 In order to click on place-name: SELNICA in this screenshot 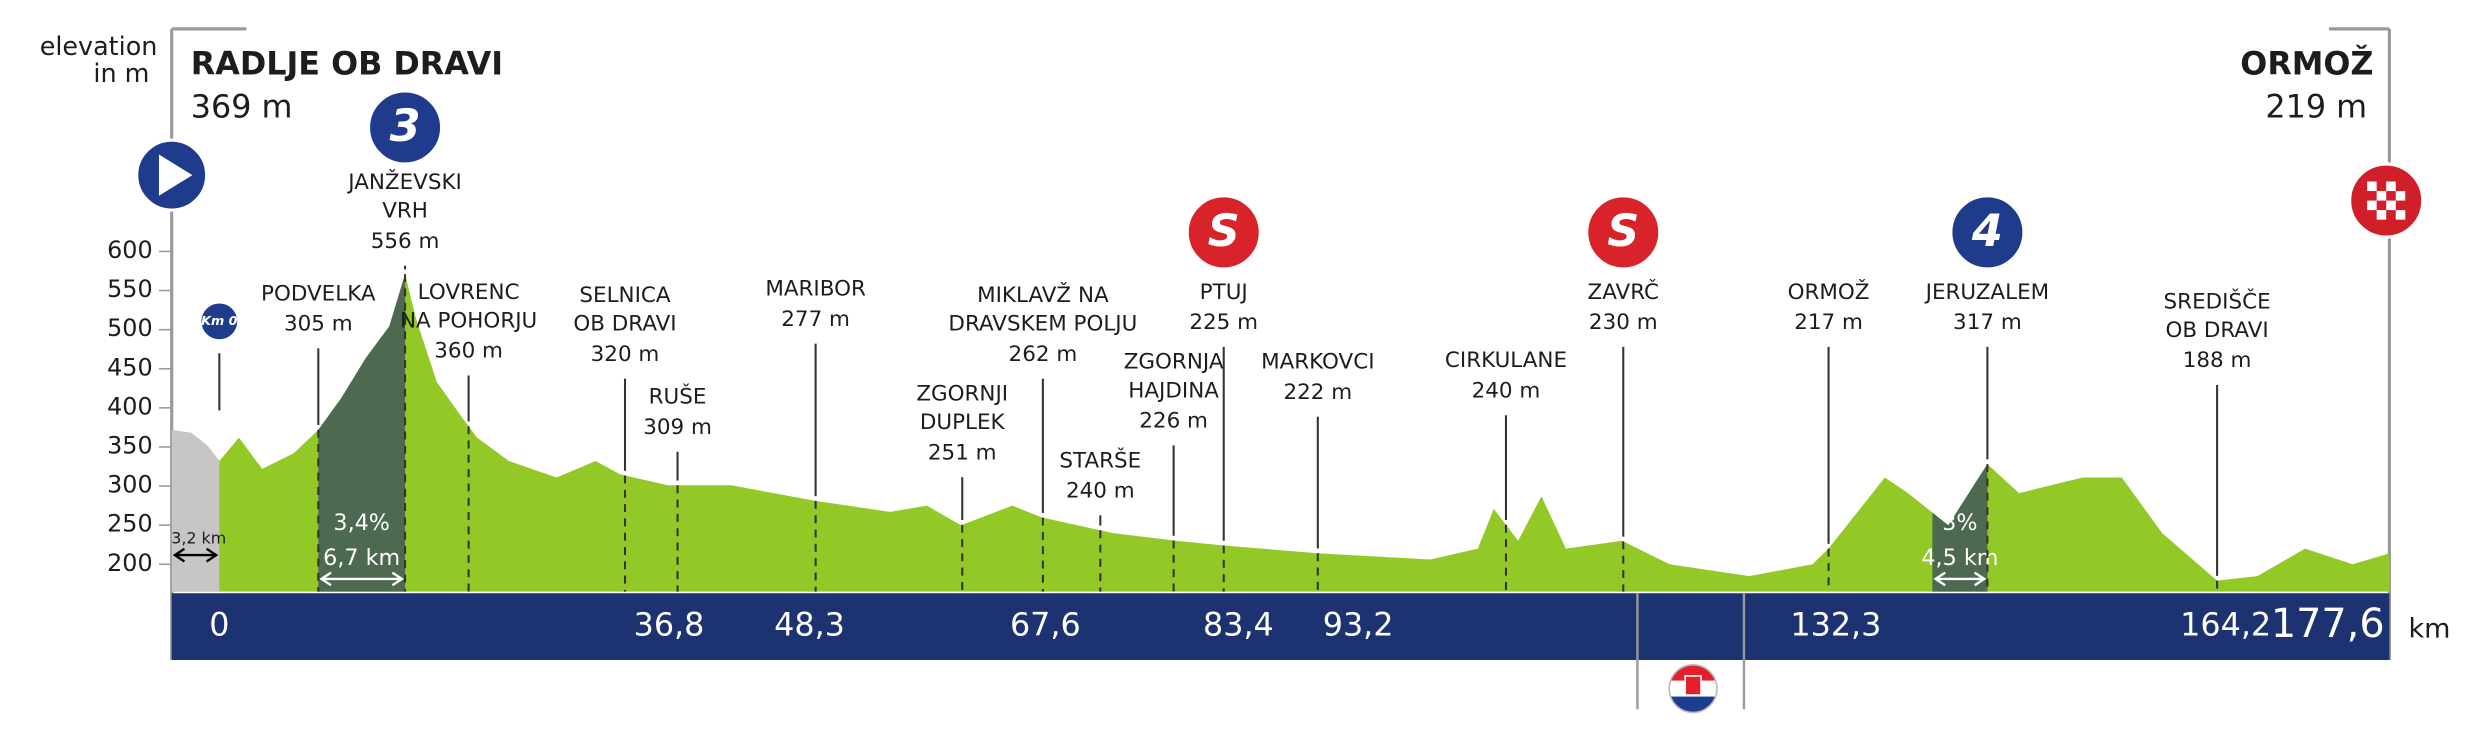, I will do `click(624, 295)`.